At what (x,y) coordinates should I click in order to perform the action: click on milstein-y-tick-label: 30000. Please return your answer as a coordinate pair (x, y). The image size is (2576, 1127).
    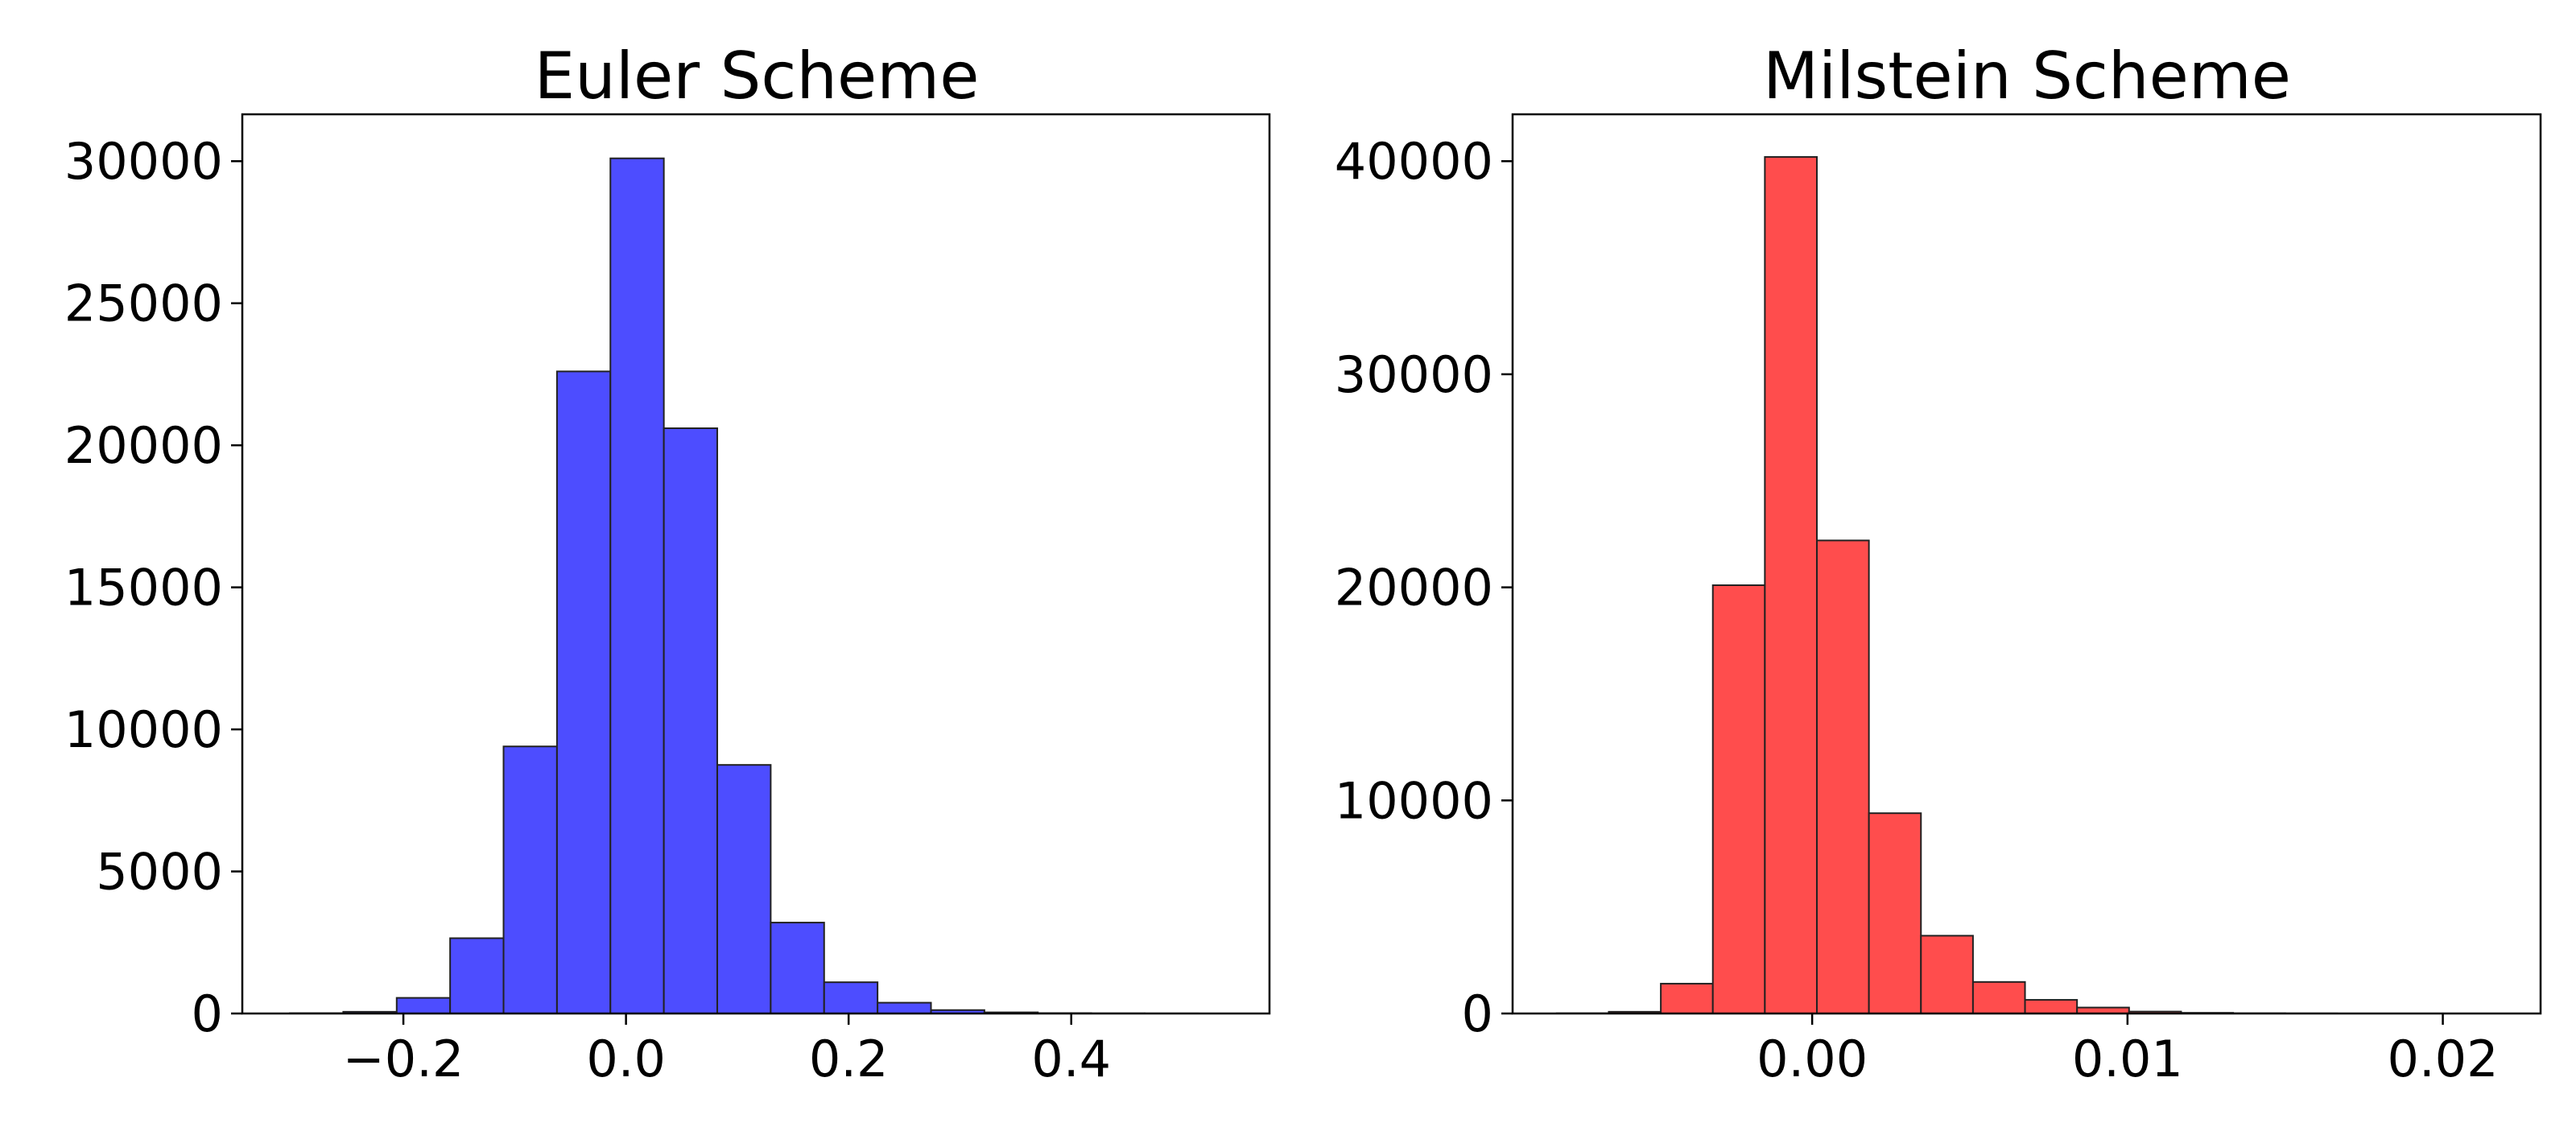
    Looking at the image, I should click on (1414, 374).